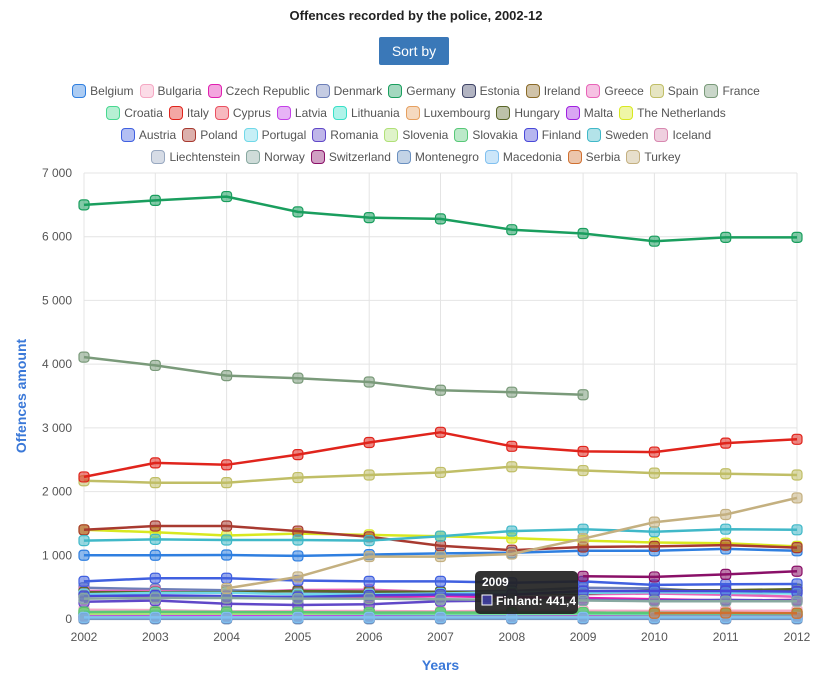 This screenshot has width=832, height=688. Describe the element at coordinates (486, 135) in the screenshot. I see `legend-item-slovakia: Slovakia` at that location.